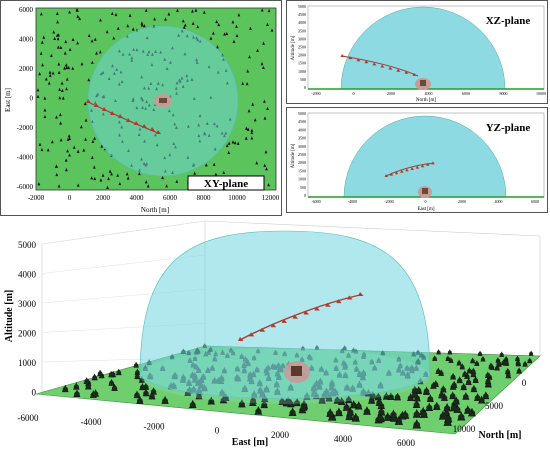 This screenshot has width=550, height=453. I want to click on xy-plane-label: XY-plane, so click(226, 184).